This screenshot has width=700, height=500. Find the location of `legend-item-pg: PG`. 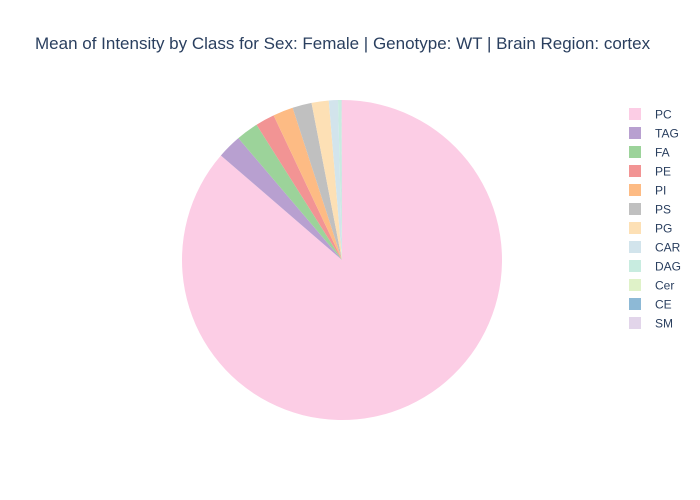

legend-item-pg: PG is located at coordinates (650, 229).